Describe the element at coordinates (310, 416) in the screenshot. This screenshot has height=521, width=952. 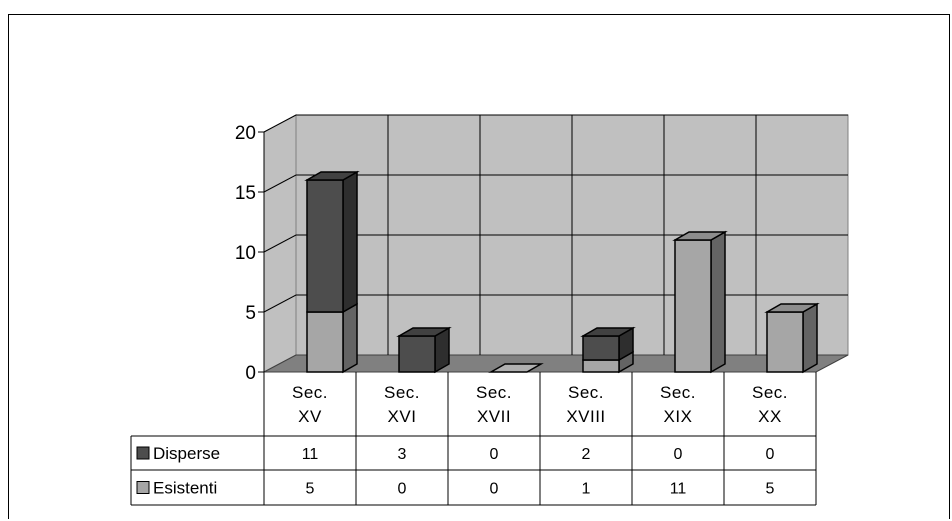
I see `x-category-label: XV` at that location.